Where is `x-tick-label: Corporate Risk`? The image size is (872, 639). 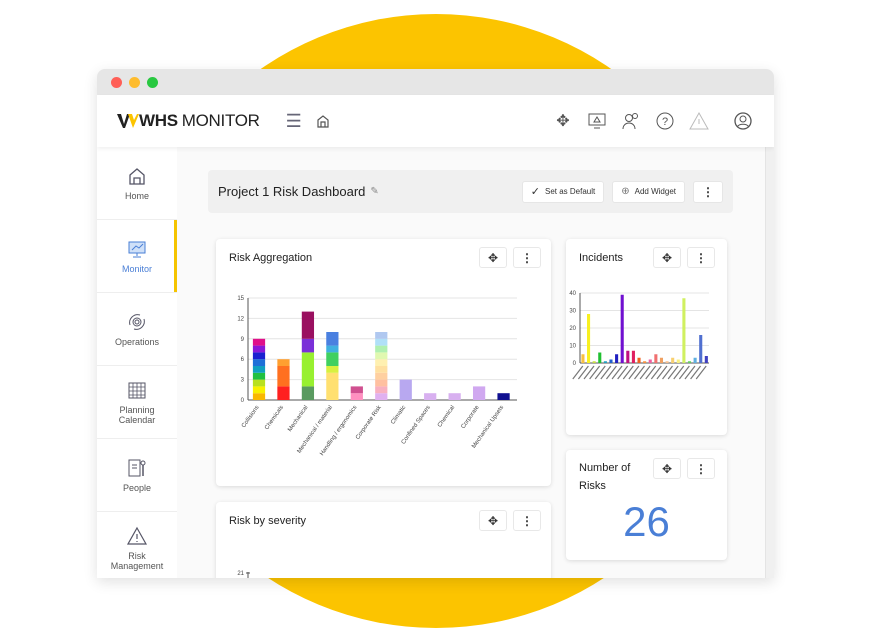 x-tick-label: Corporate Risk is located at coordinates (369, 422).